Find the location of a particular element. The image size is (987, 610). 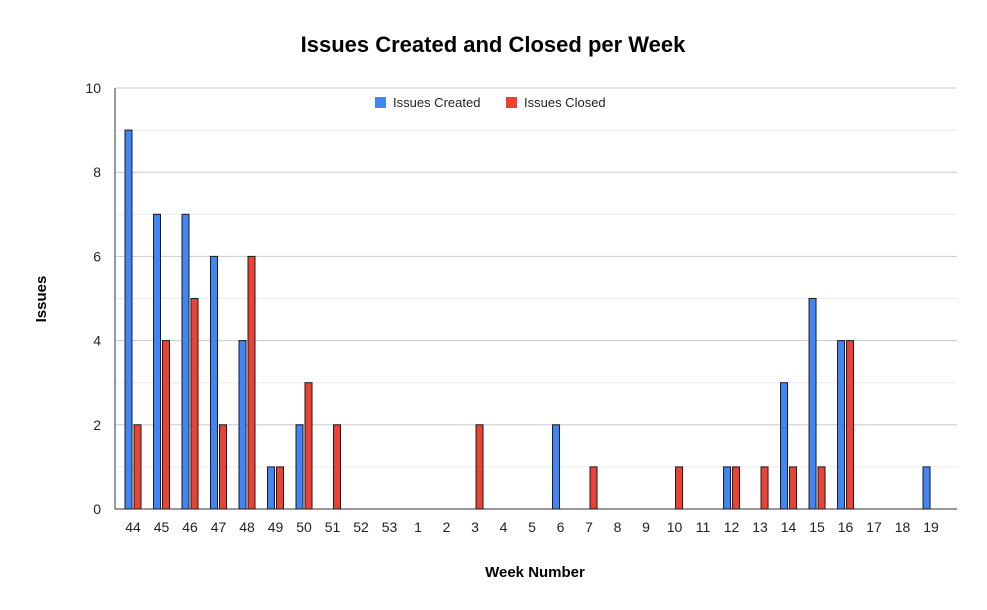

x-tick-label: 3 is located at coordinates (475, 527).